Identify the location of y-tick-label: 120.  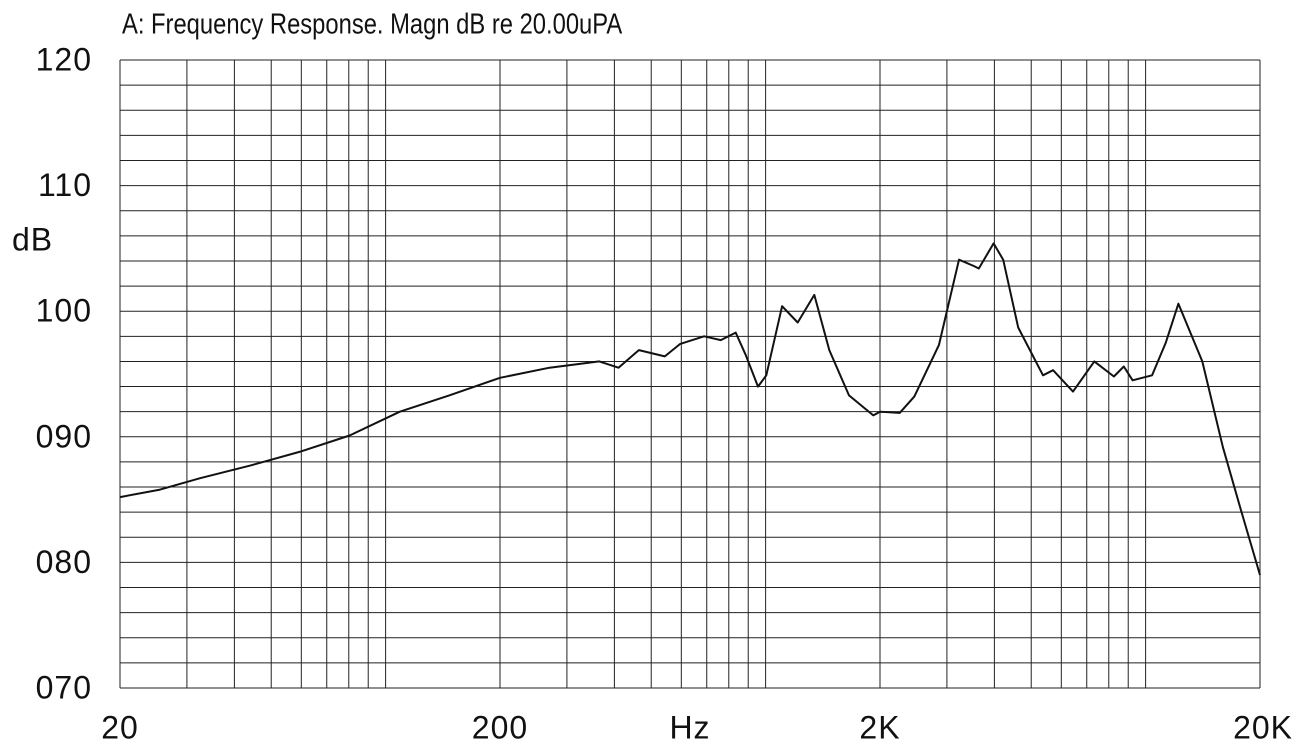
(64, 59).